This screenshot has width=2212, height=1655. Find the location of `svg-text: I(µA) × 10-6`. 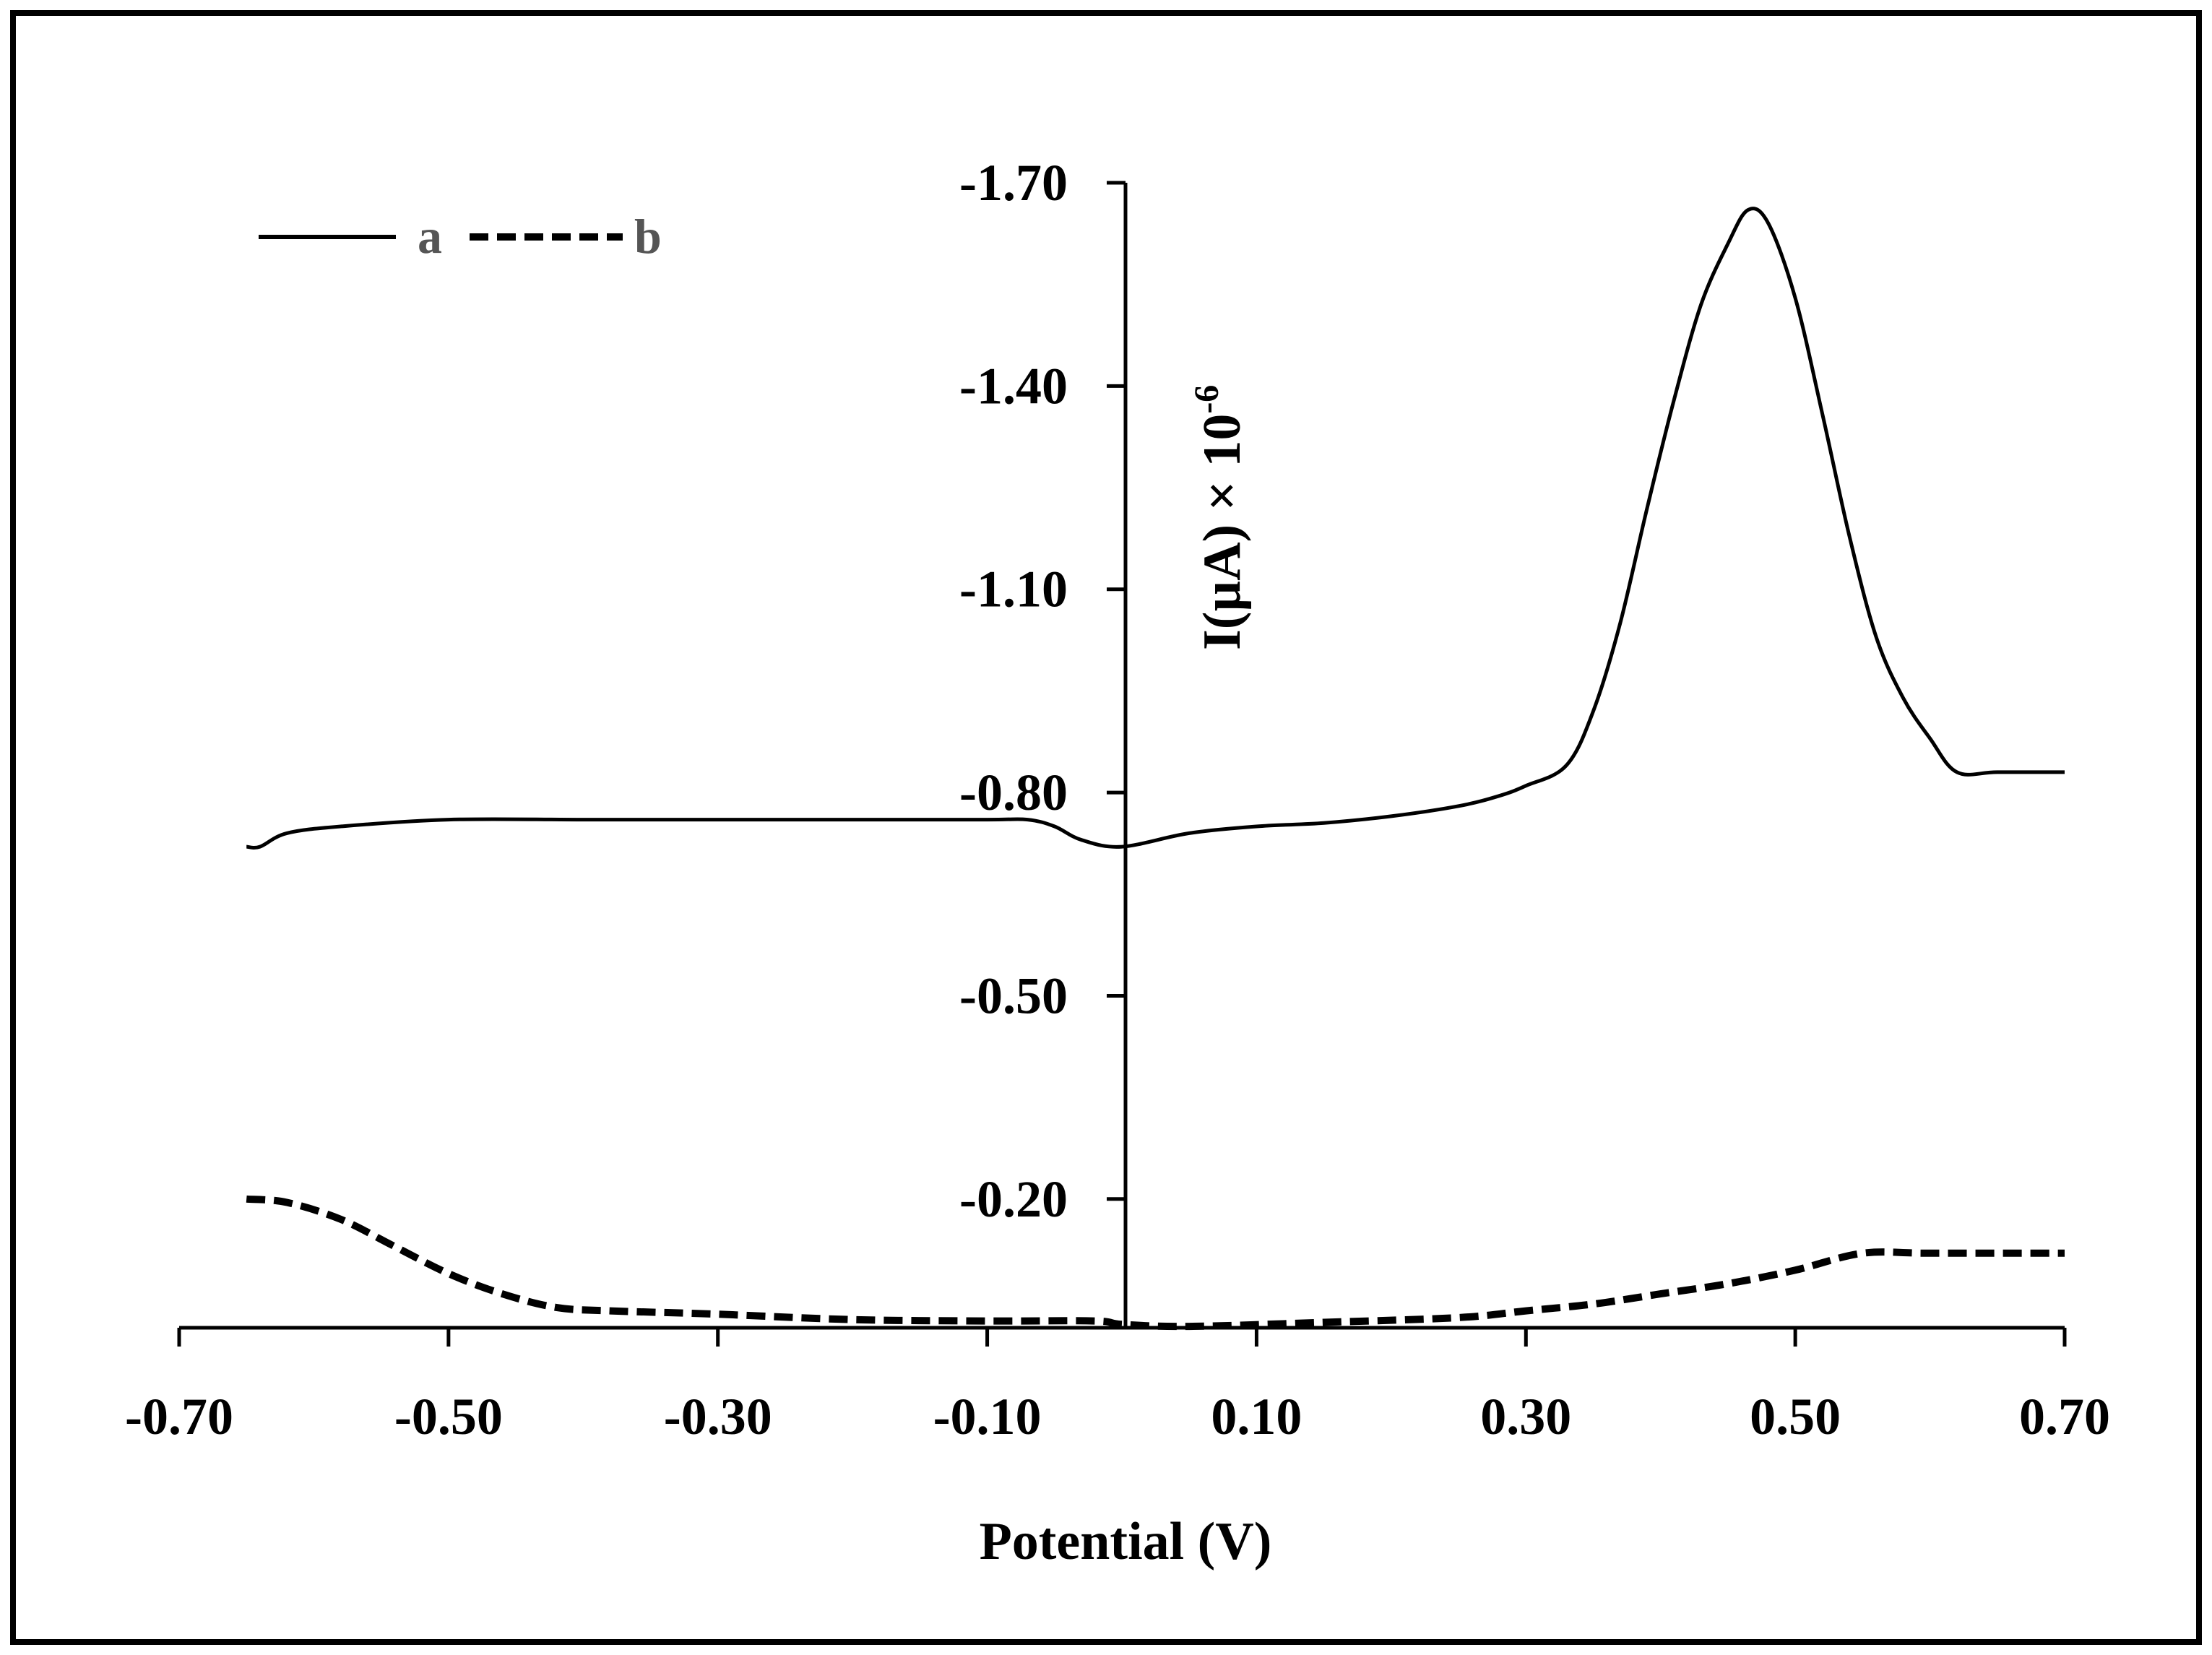

svg-text: I(µA) × 10-6 is located at coordinates (1220, 517).